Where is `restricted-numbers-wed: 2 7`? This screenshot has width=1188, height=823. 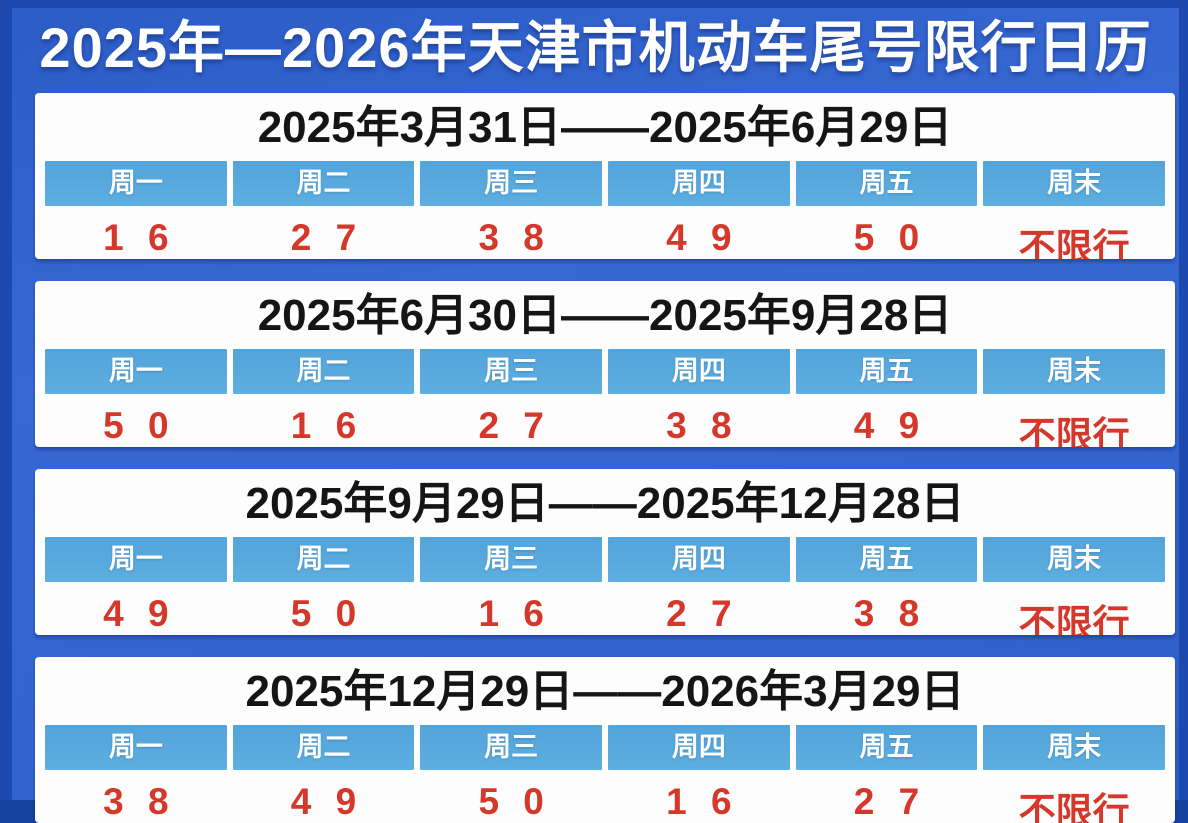 restricted-numbers-wed: 2 7 is located at coordinates (511, 426).